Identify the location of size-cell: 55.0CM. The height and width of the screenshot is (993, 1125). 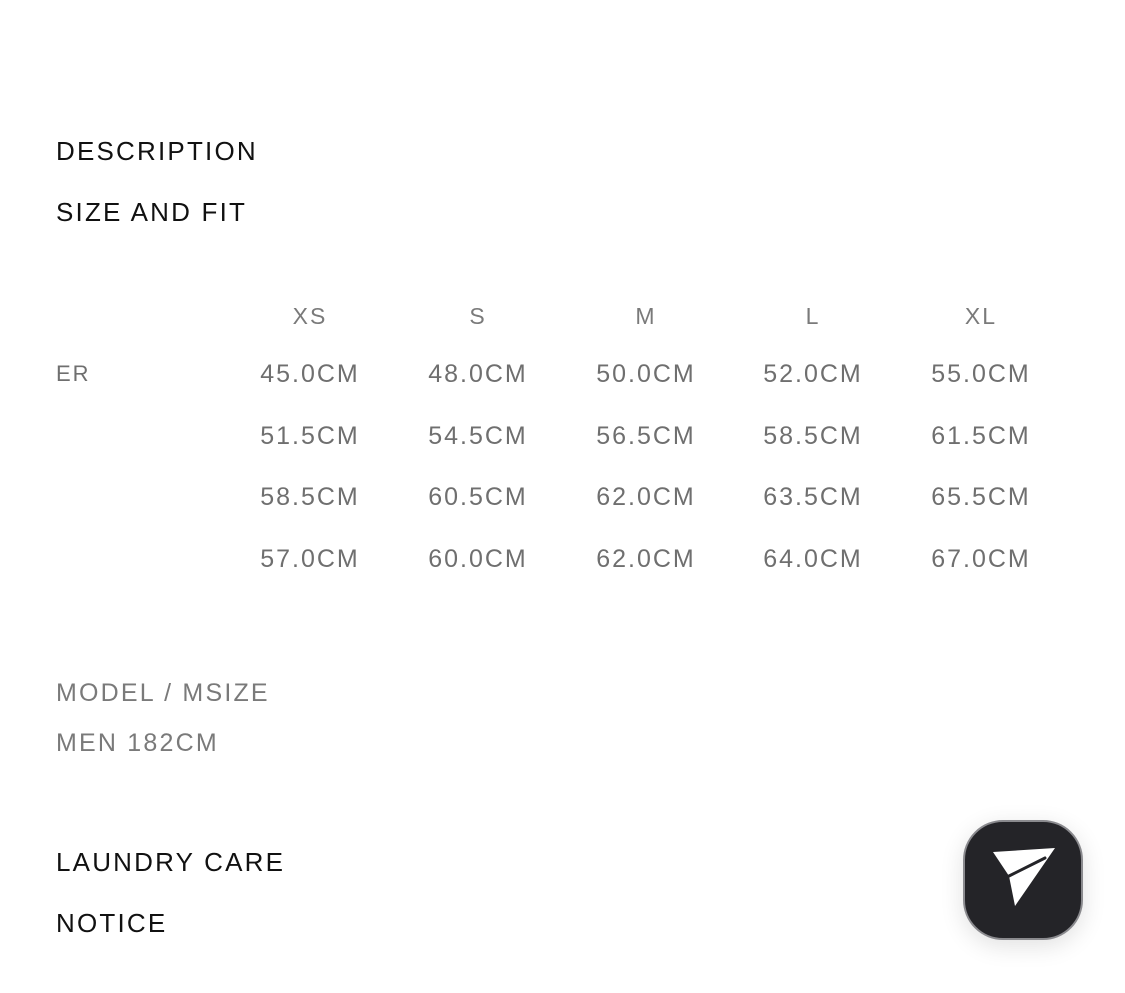
(981, 374).